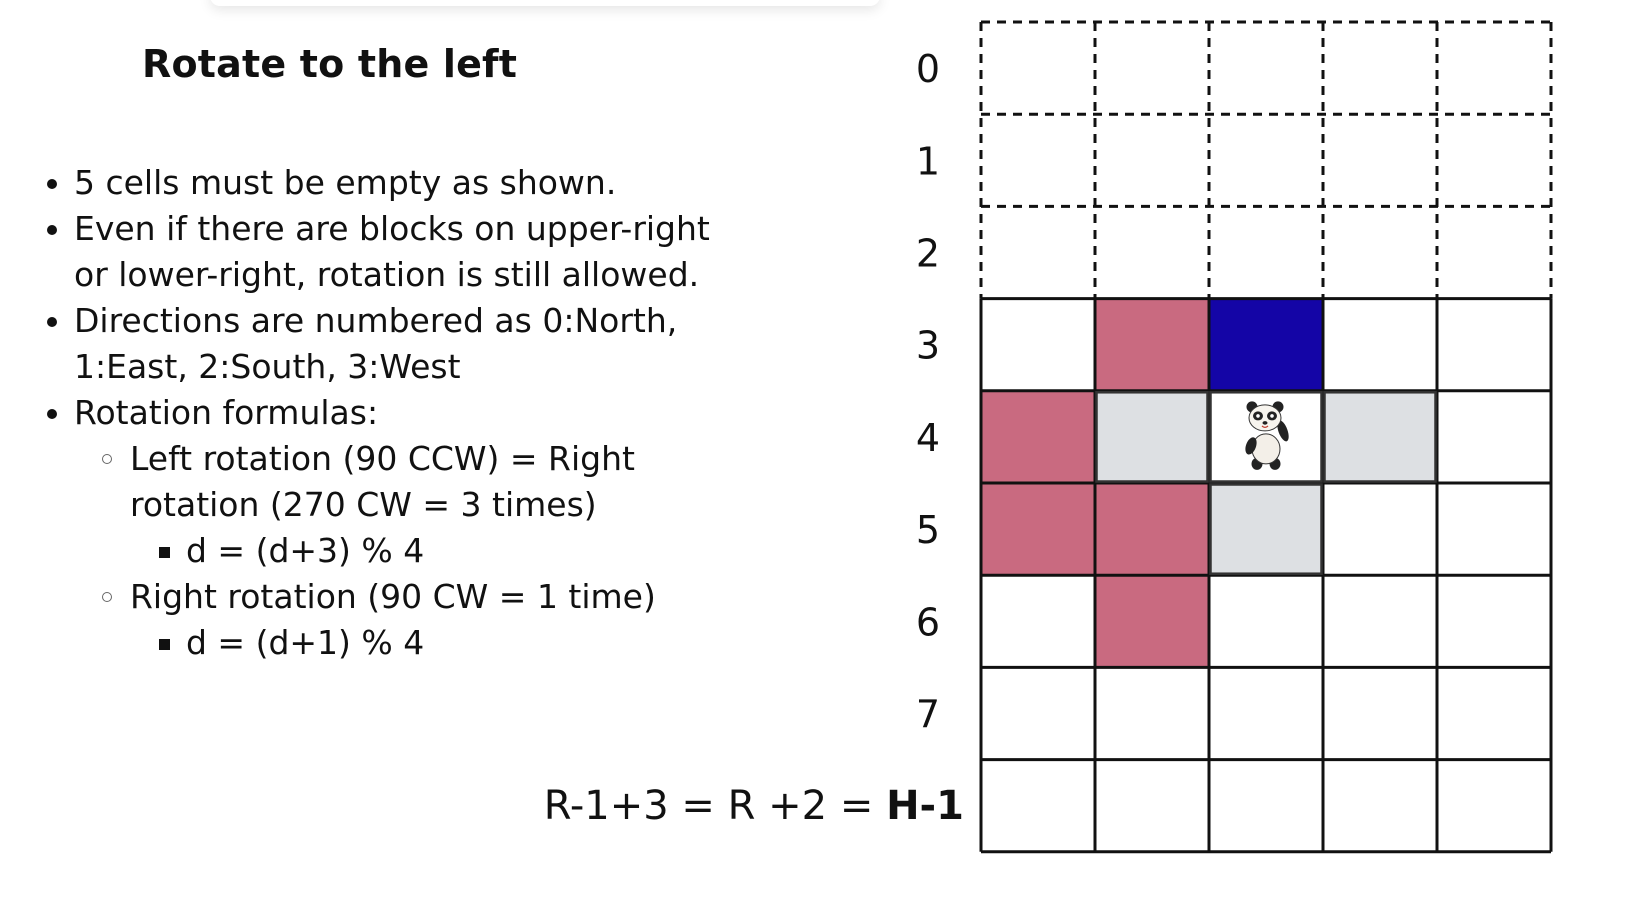 Image resolution: width=1646 pixels, height=920 pixels. Describe the element at coordinates (928, 622) in the screenshot. I see `row-label: 6` at that location.